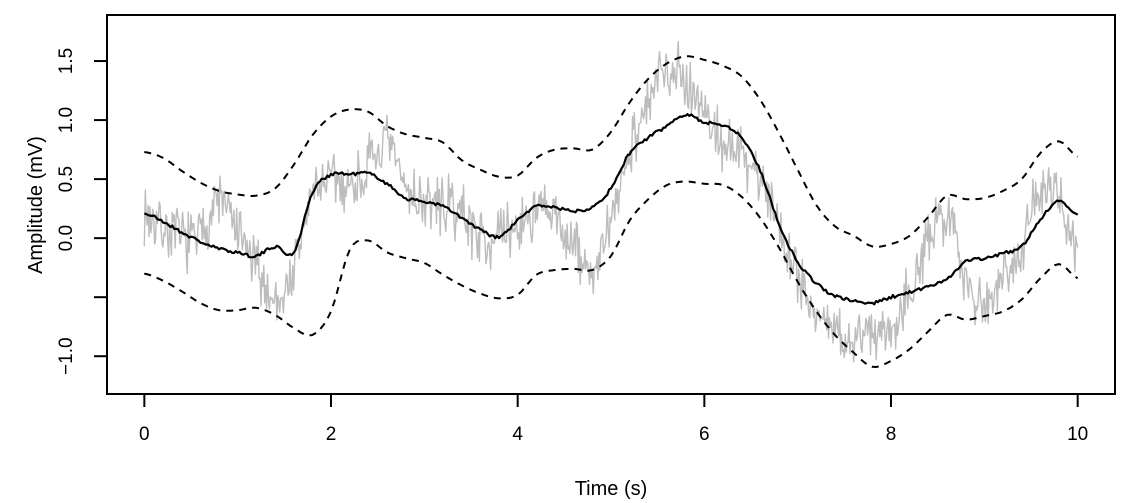 The width and height of the screenshot is (1124, 503). What do you see at coordinates (66, 238) in the screenshot?
I see `y-tick-label: 0.0` at bounding box center [66, 238].